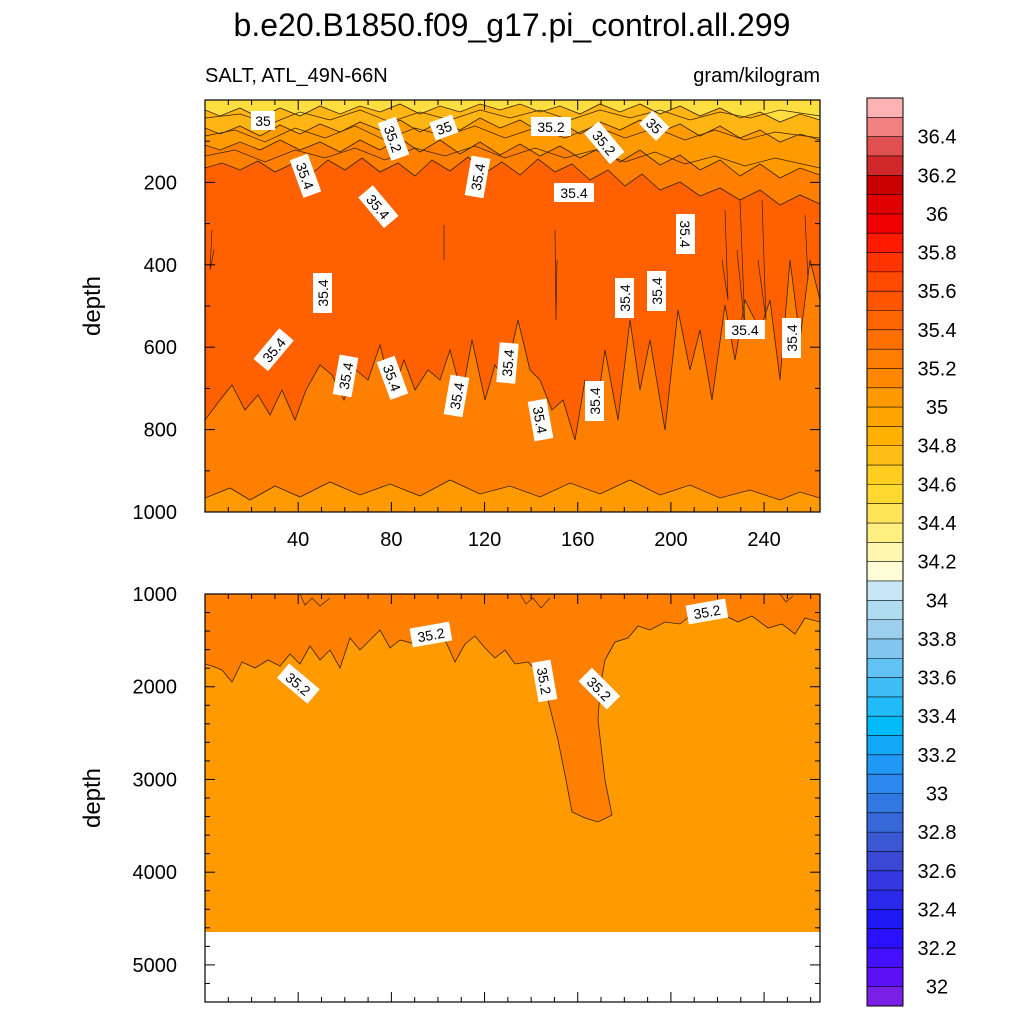 This screenshot has height=1024, width=1024. What do you see at coordinates (160, 431) in the screenshot?
I see `upper-y-tick-label: 800` at bounding box center [160, 431].